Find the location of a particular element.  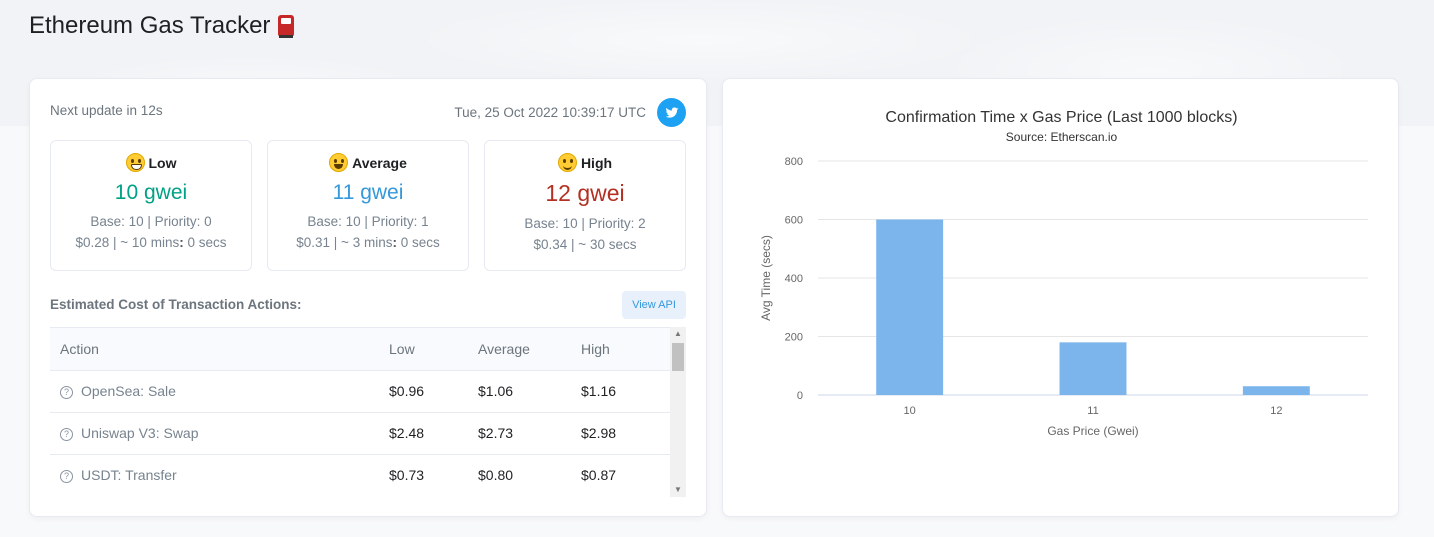

x-axis-label: Gas Price (Gwei) is located at coordinates (1092, 431).